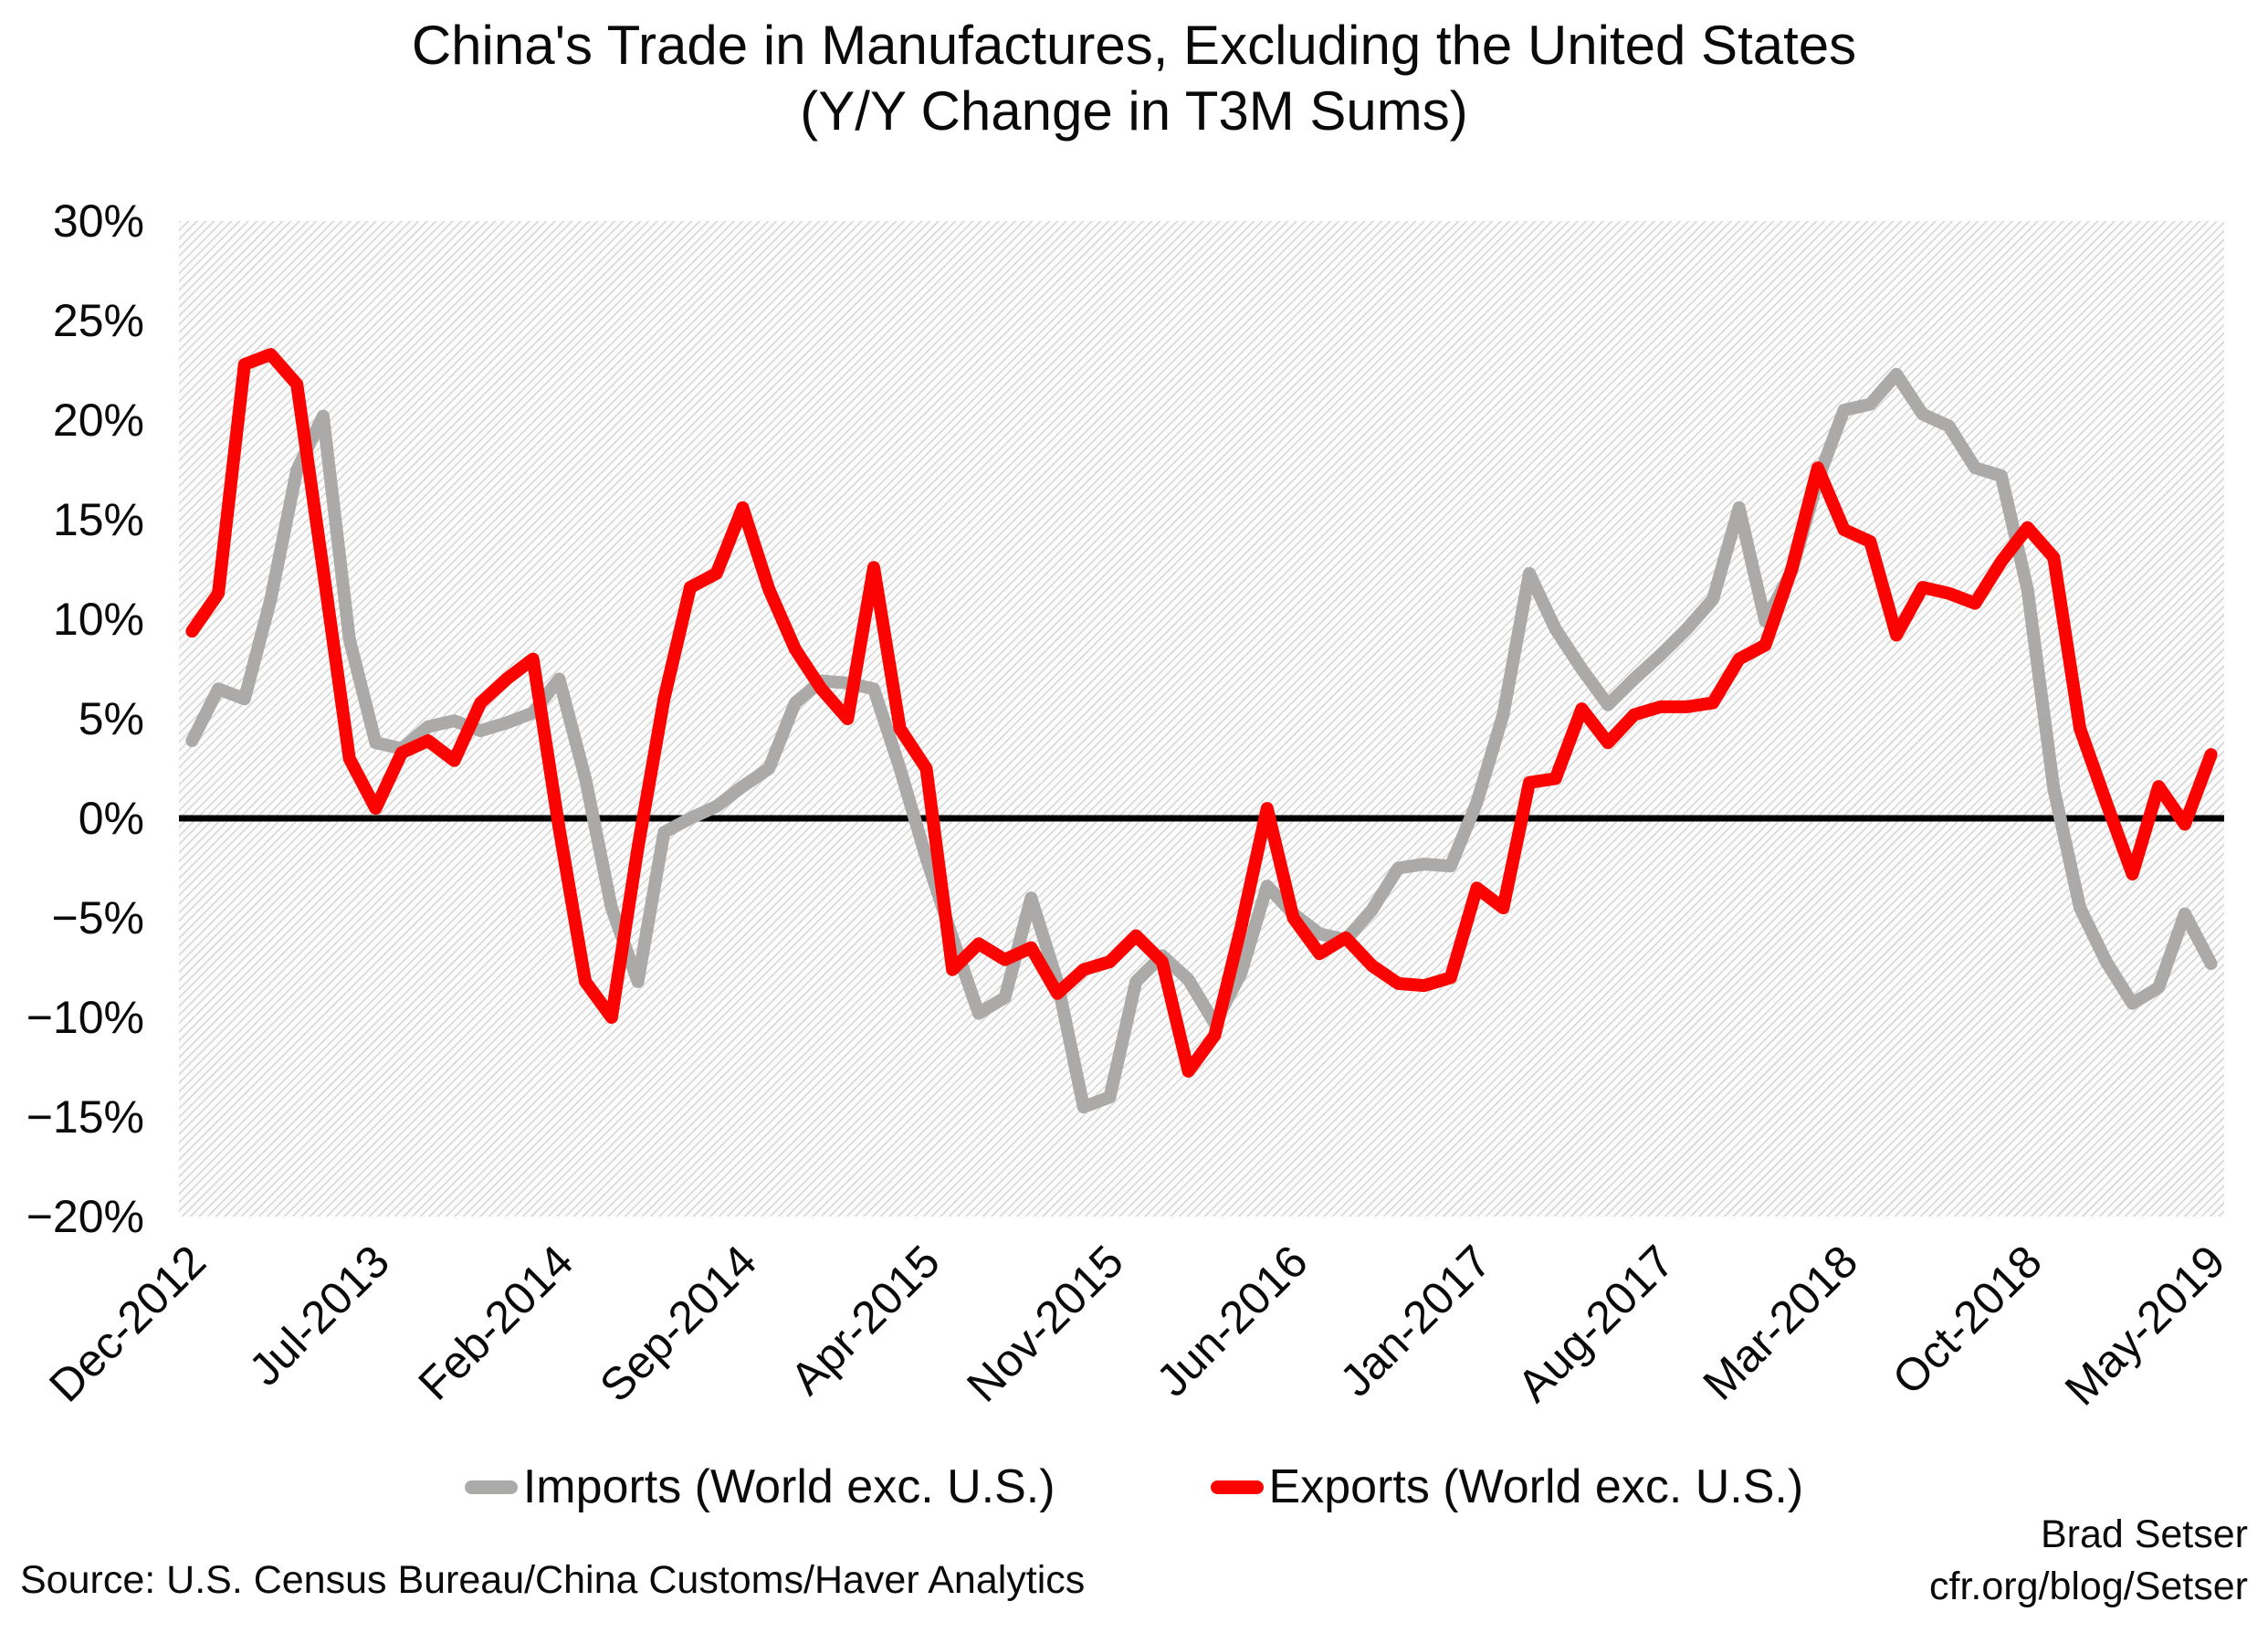 The width and height of the screenshot is (2268, 1633). I want to click on exports-line-swatch, so click(1237, 1487).